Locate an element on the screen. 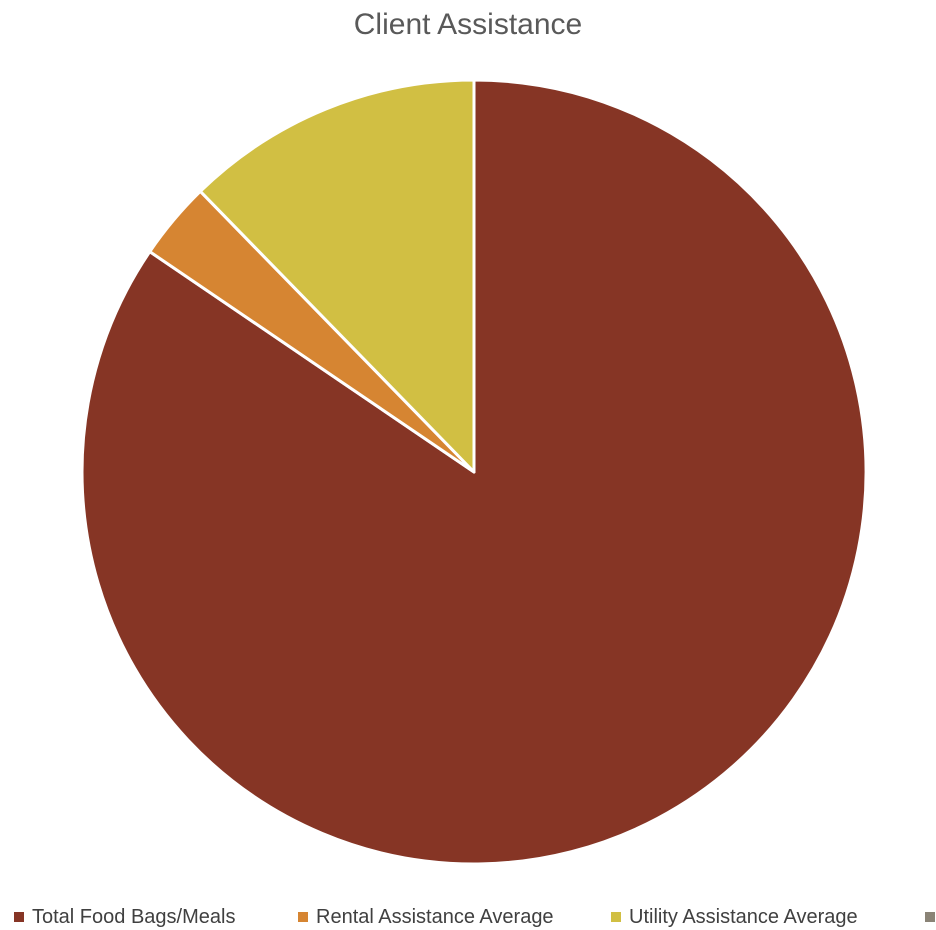 Image resolution: width=936 pixels, height=930 pixels. legend-item-food: Total Food Bags/Meals is located at coordinates (124, 917).